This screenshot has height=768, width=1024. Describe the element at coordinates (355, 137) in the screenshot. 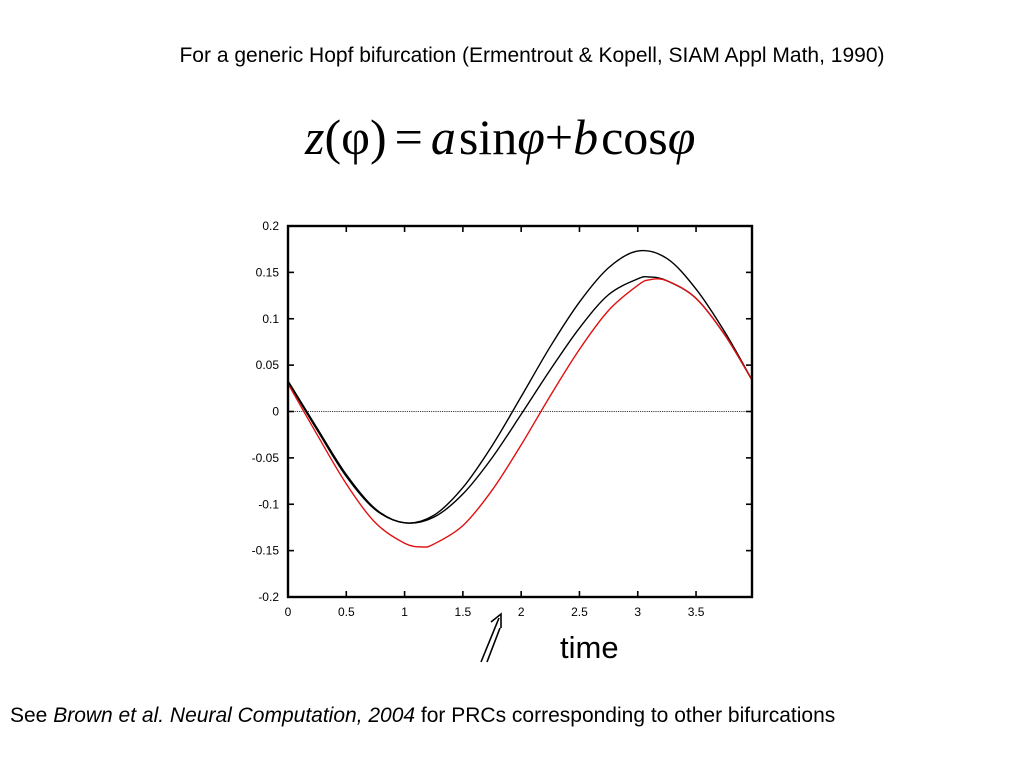

I see `equation-lhs-arg: (φ)` at that location.